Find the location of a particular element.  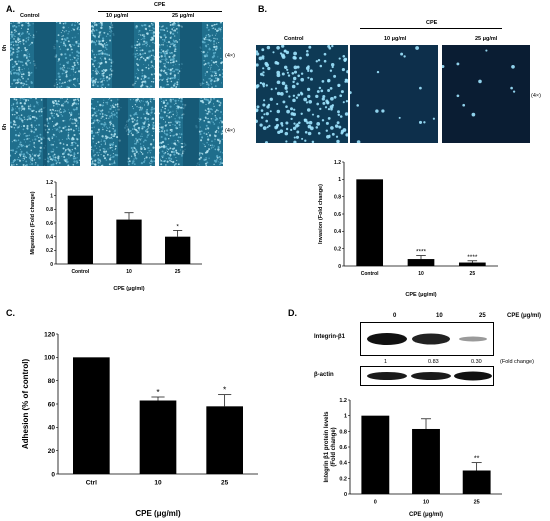

panel-a-row-0h: 0h is located at coordinates (5, 48).